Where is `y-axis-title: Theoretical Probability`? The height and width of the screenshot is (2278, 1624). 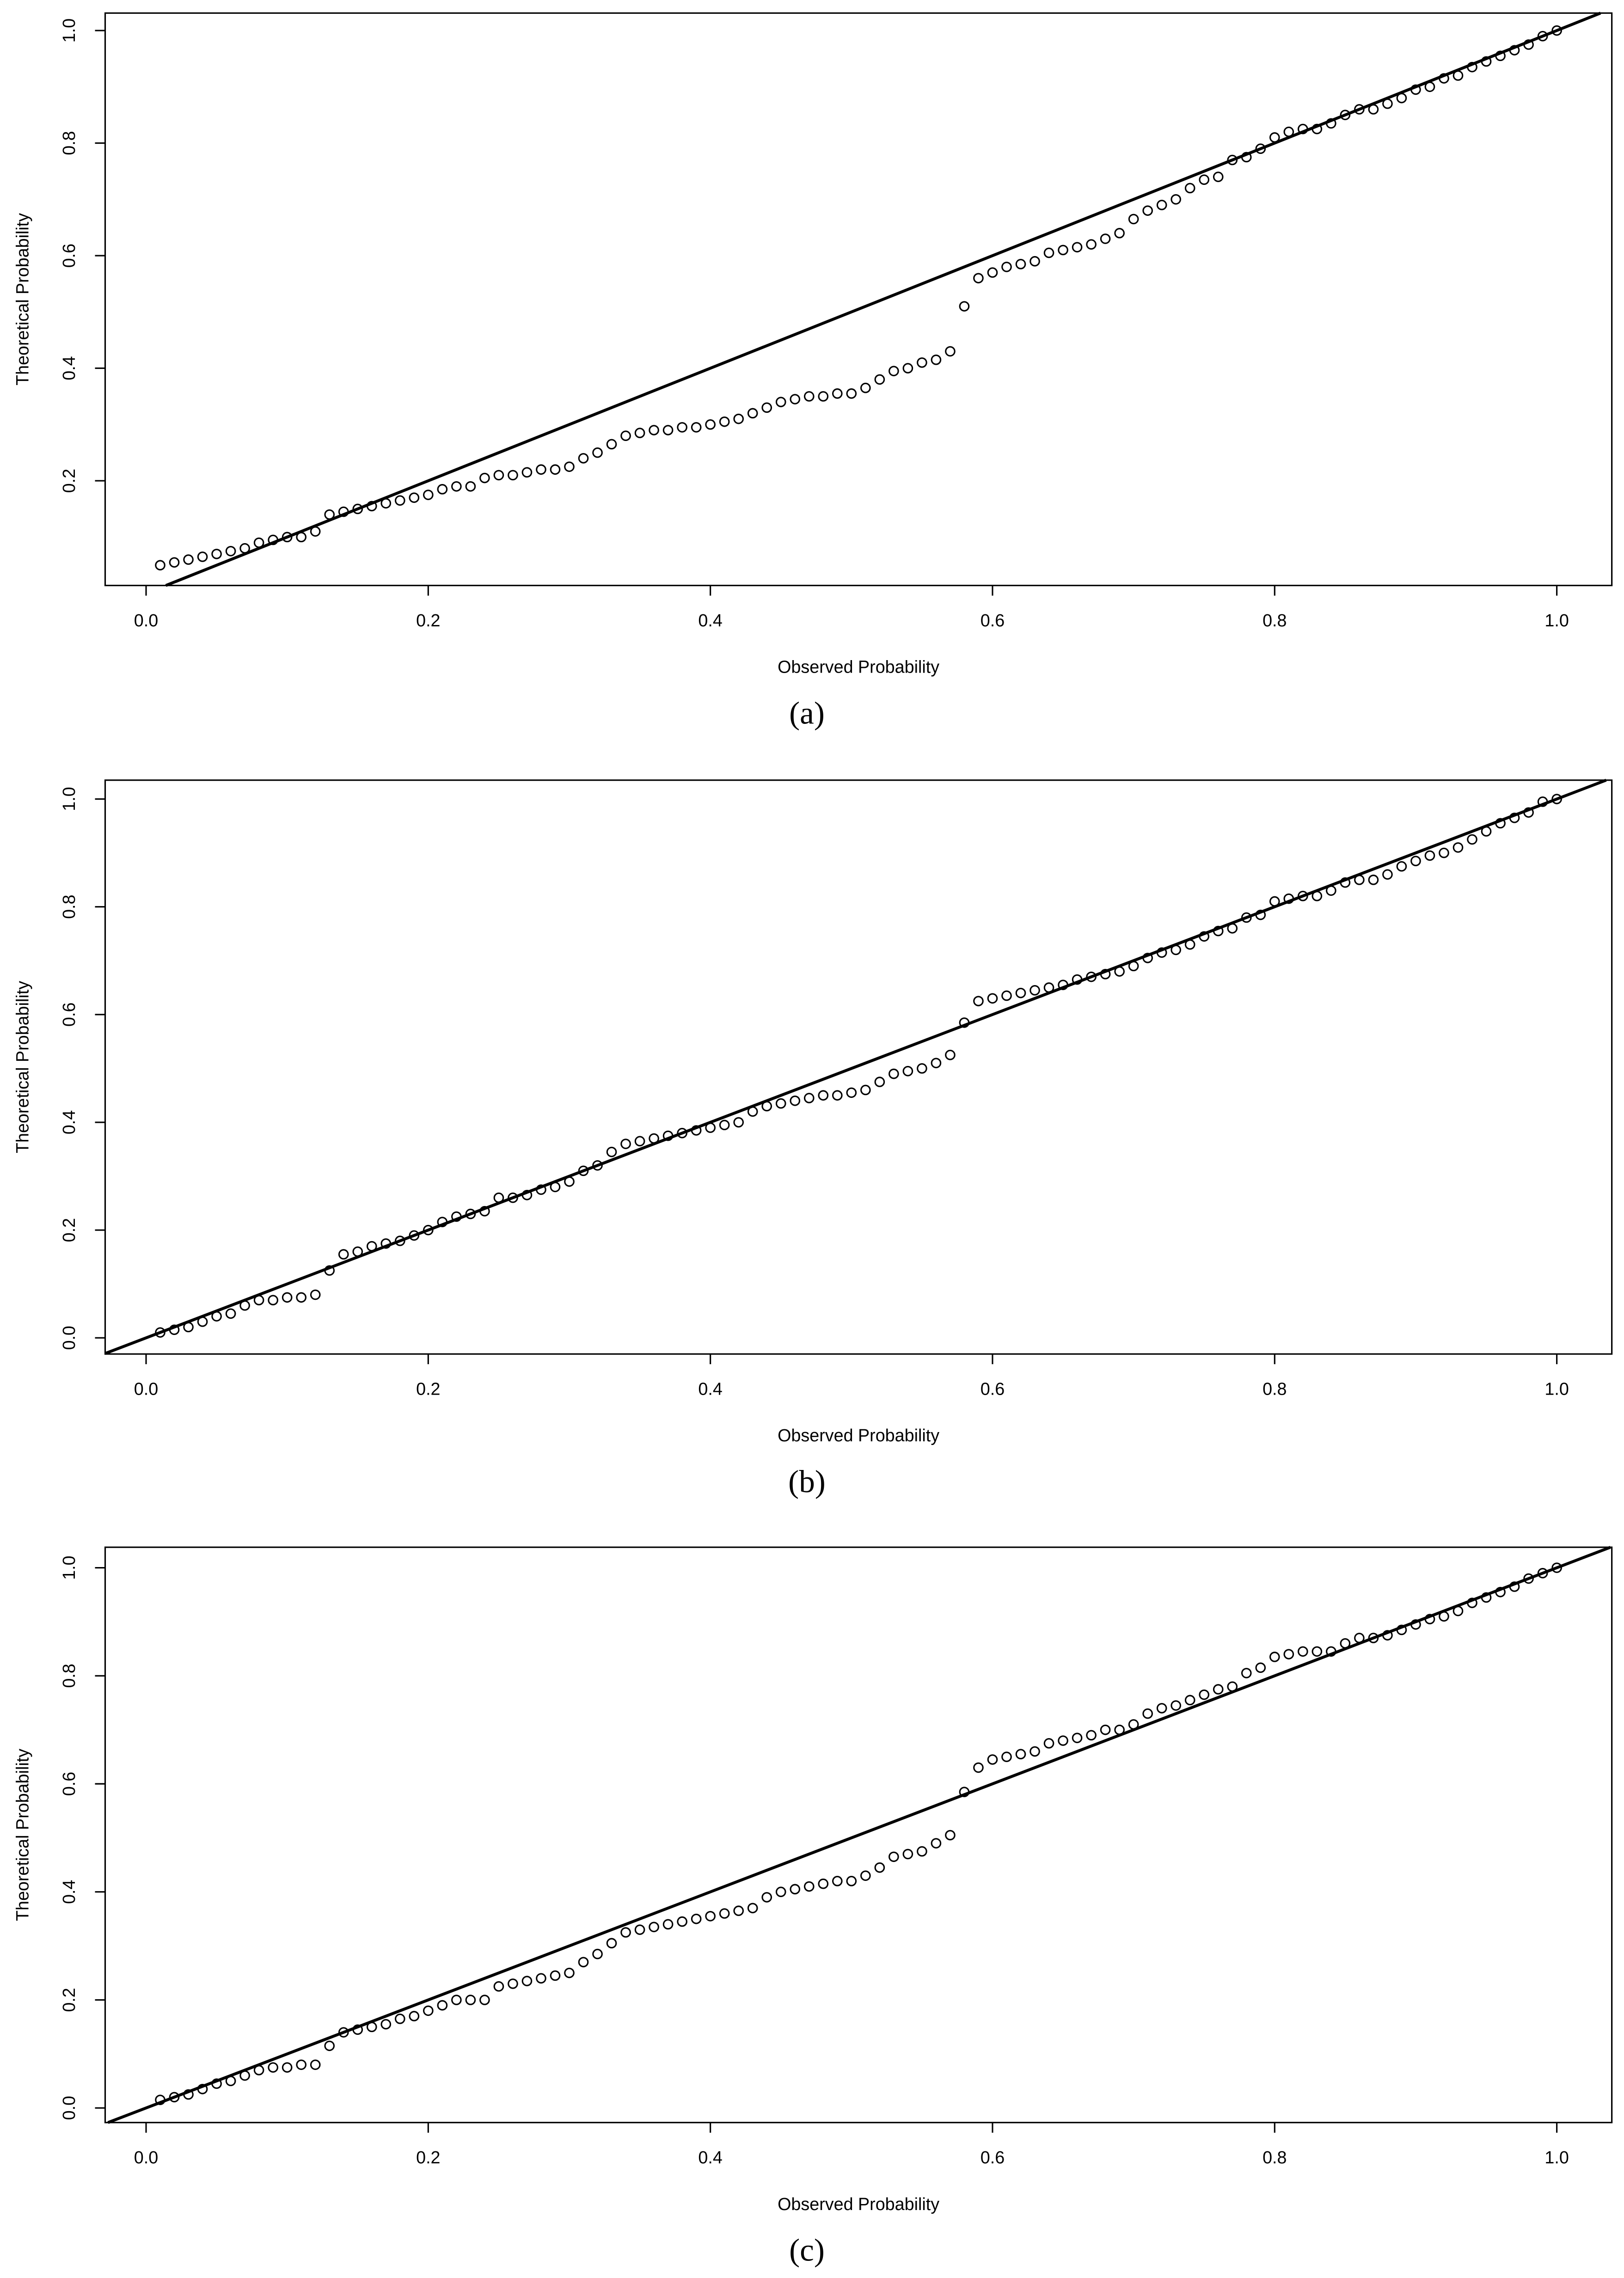 y-axis-title: Theoretical Probability is located at coordinates (22, 1067).